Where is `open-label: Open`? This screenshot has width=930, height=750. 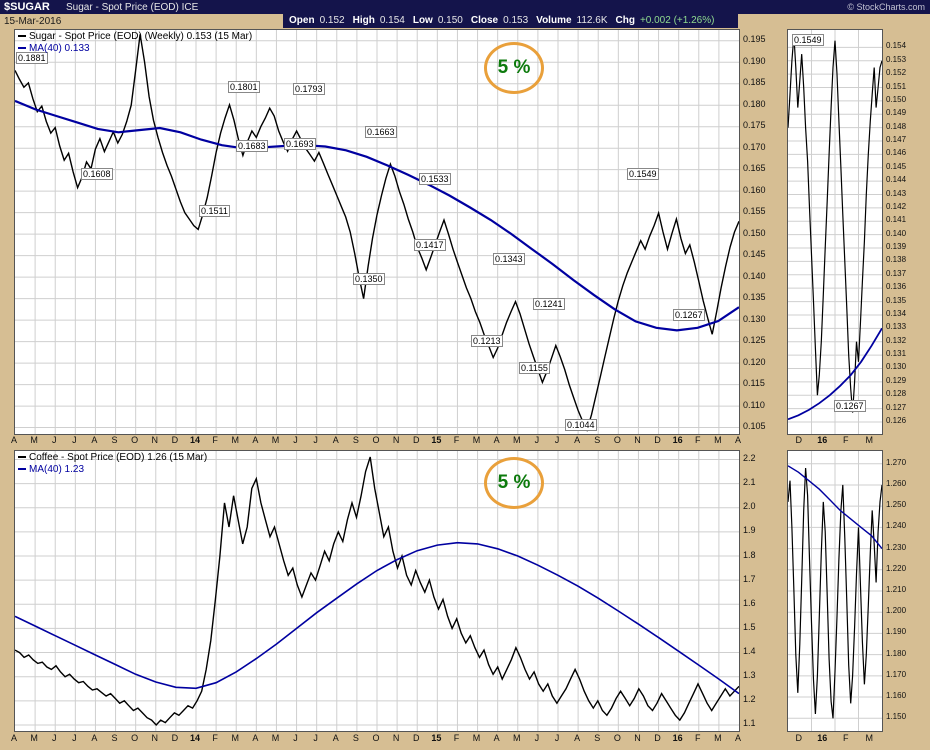
open-label: Open is located at coordinates (302, 20).